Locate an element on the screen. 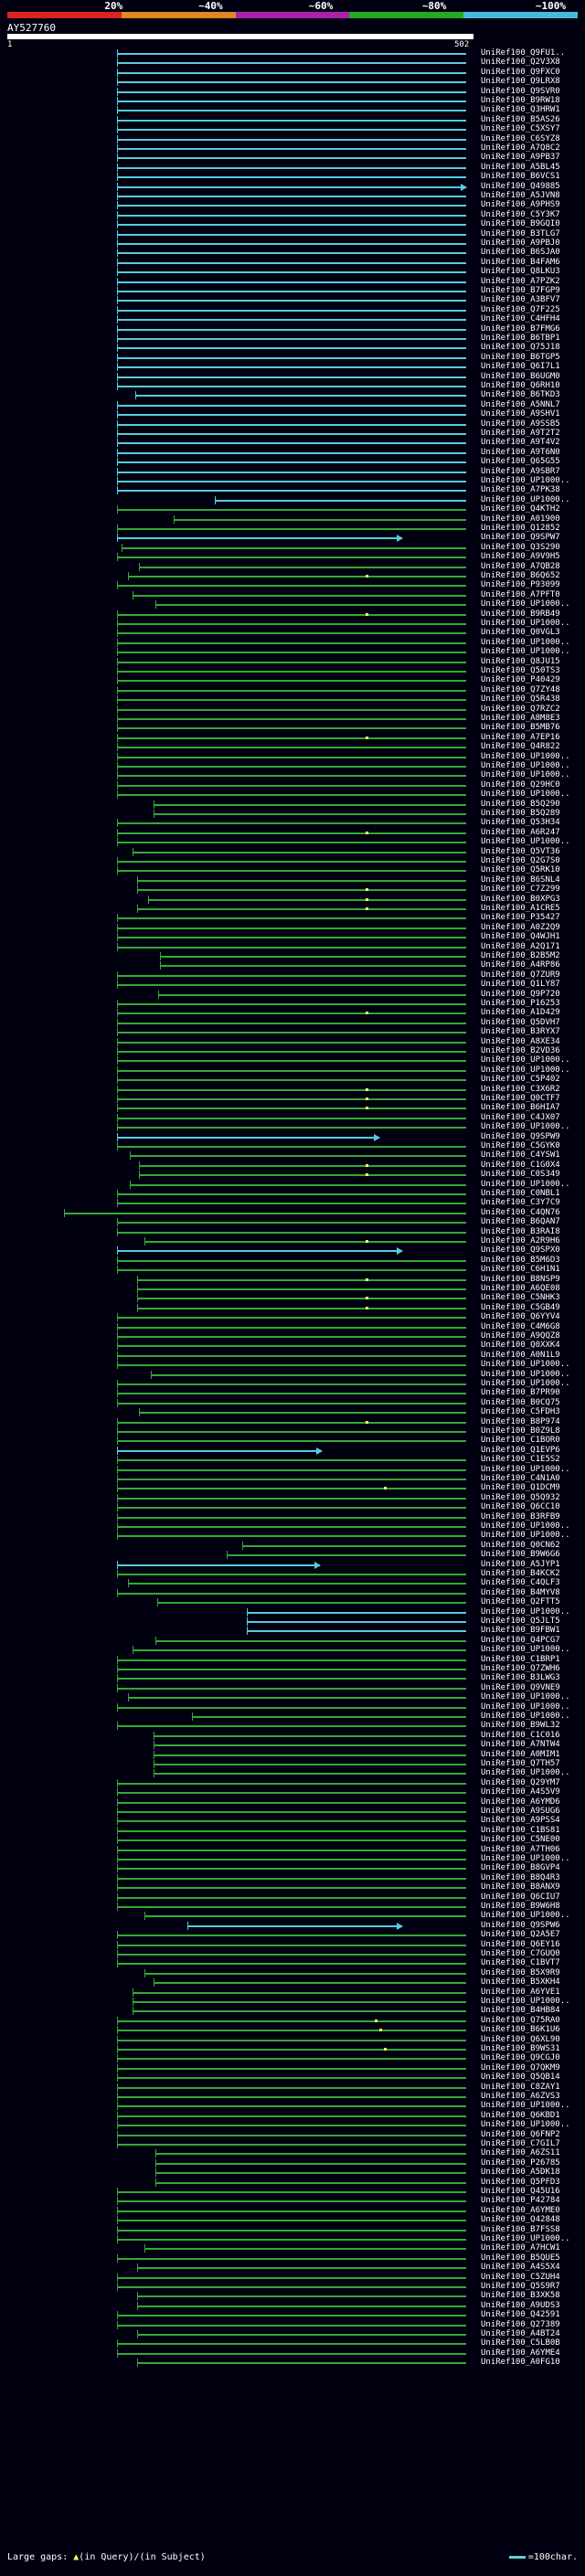 The image size is (585, 2576). hit-id-link: UniRef100_B3XK58 is located at coordinates (520, 2296).